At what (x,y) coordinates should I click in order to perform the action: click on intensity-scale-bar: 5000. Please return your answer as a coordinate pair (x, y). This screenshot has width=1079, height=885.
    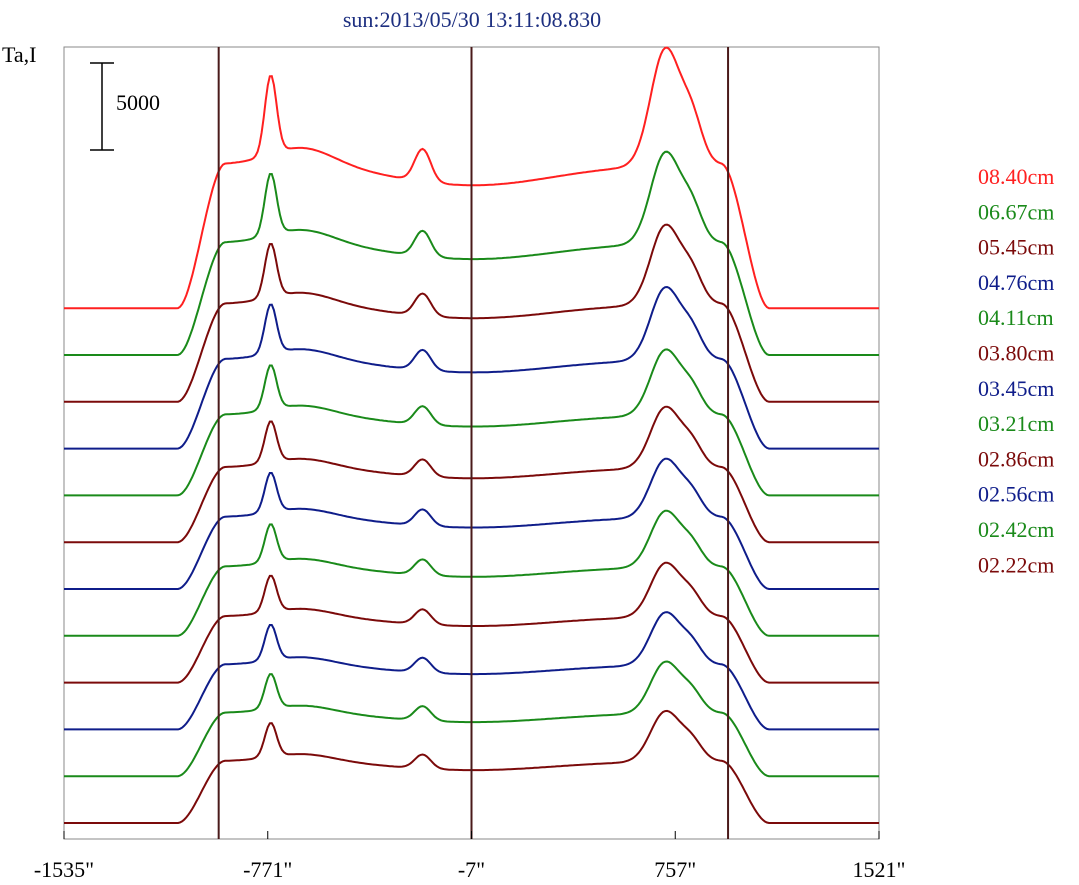
    Looking at the image, I should click on (125, 106).